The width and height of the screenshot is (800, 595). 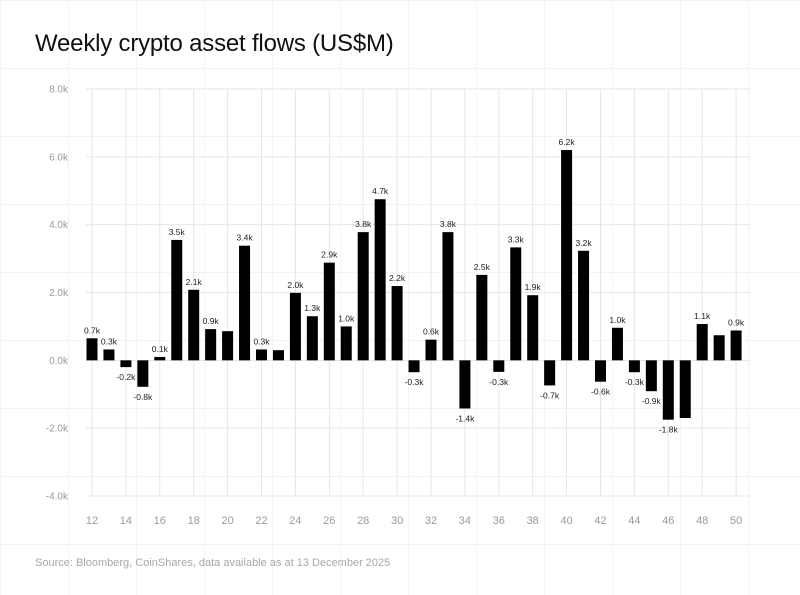 I want to click on x-tick-label: 26, so click(x=329, y=521).